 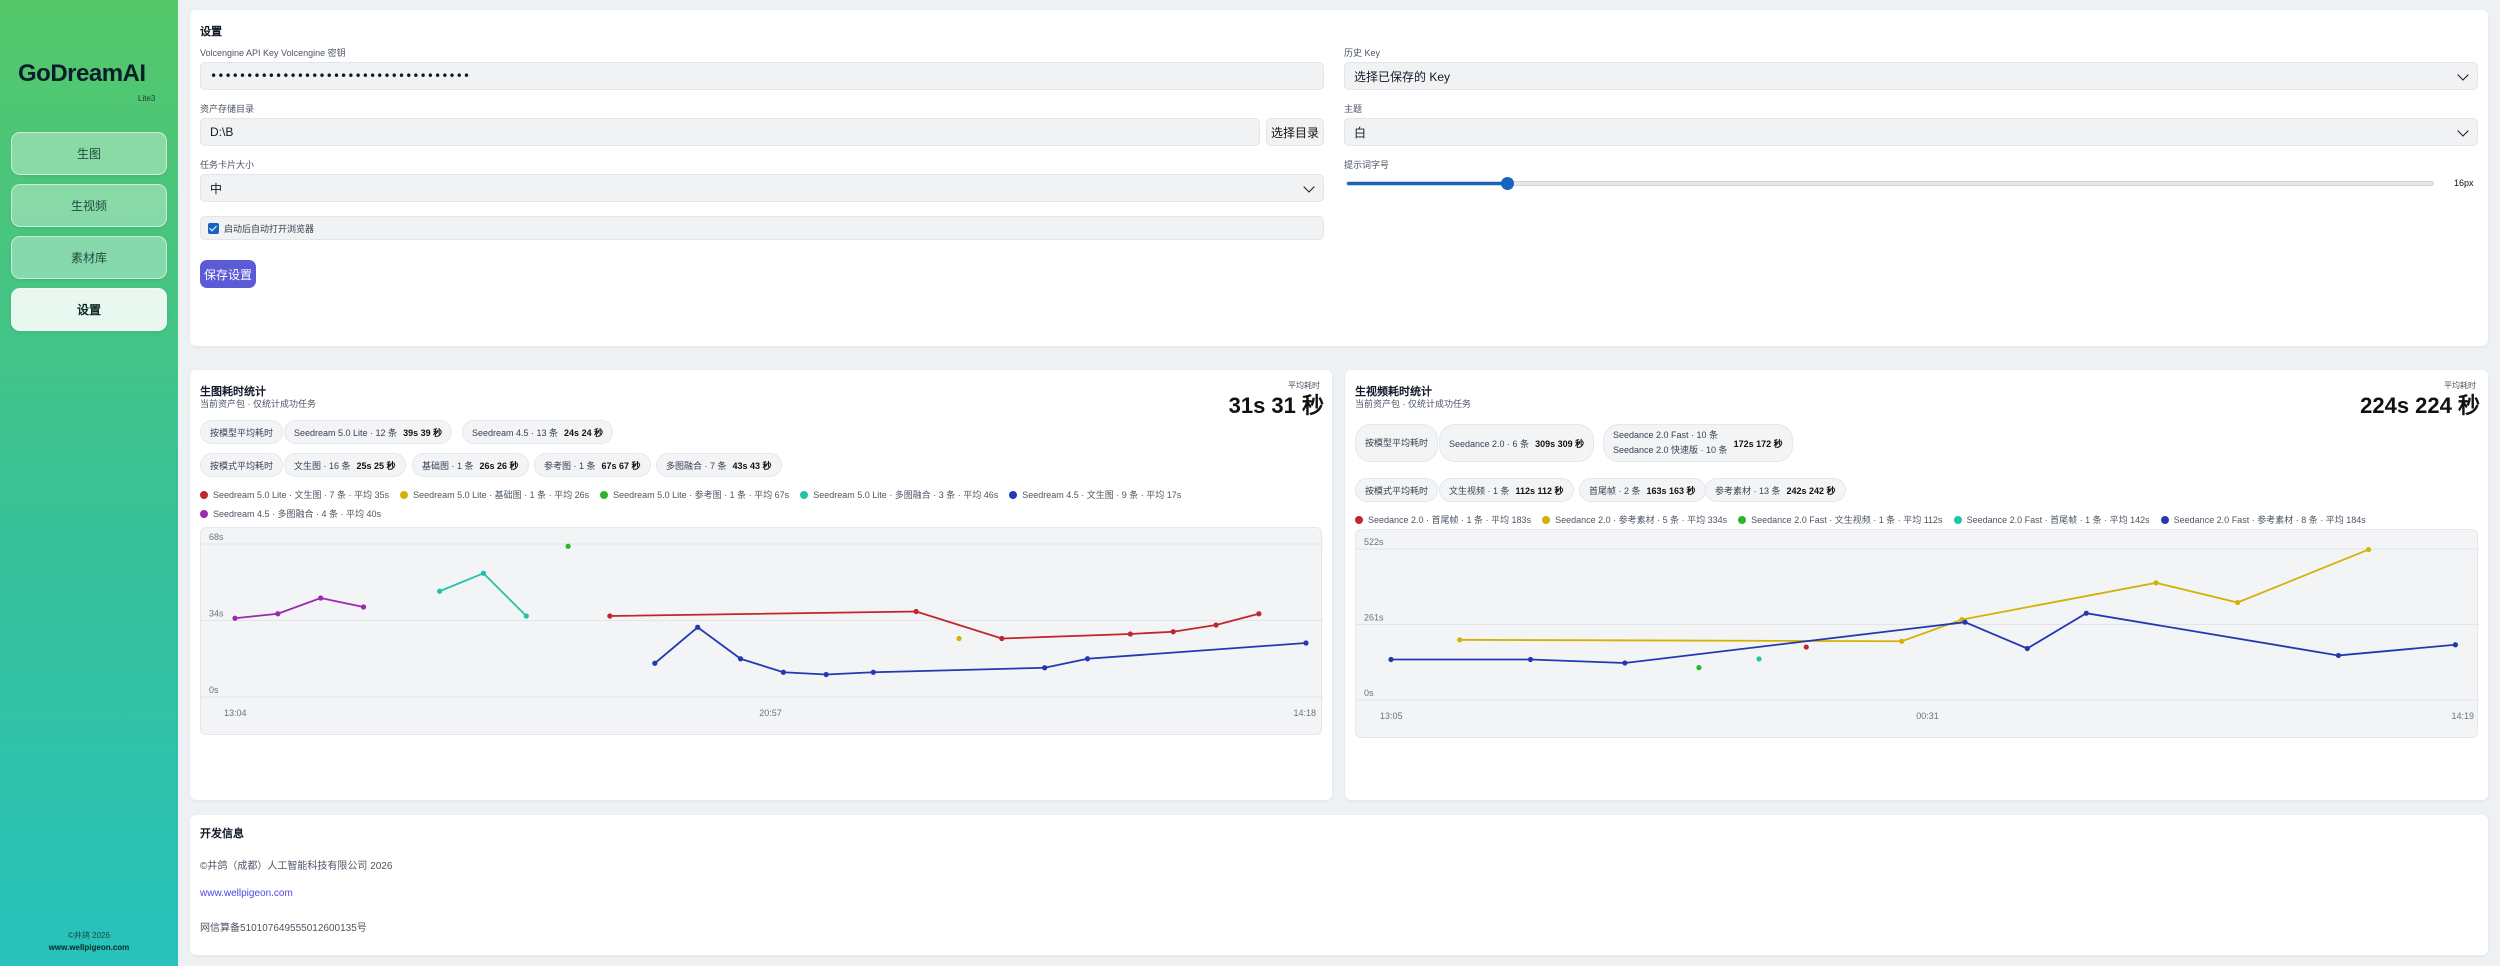 What do you see at coordinates (1911, 132) in the screenshot?
I see `theme-select: 白` at bounding box center [1911, 132].